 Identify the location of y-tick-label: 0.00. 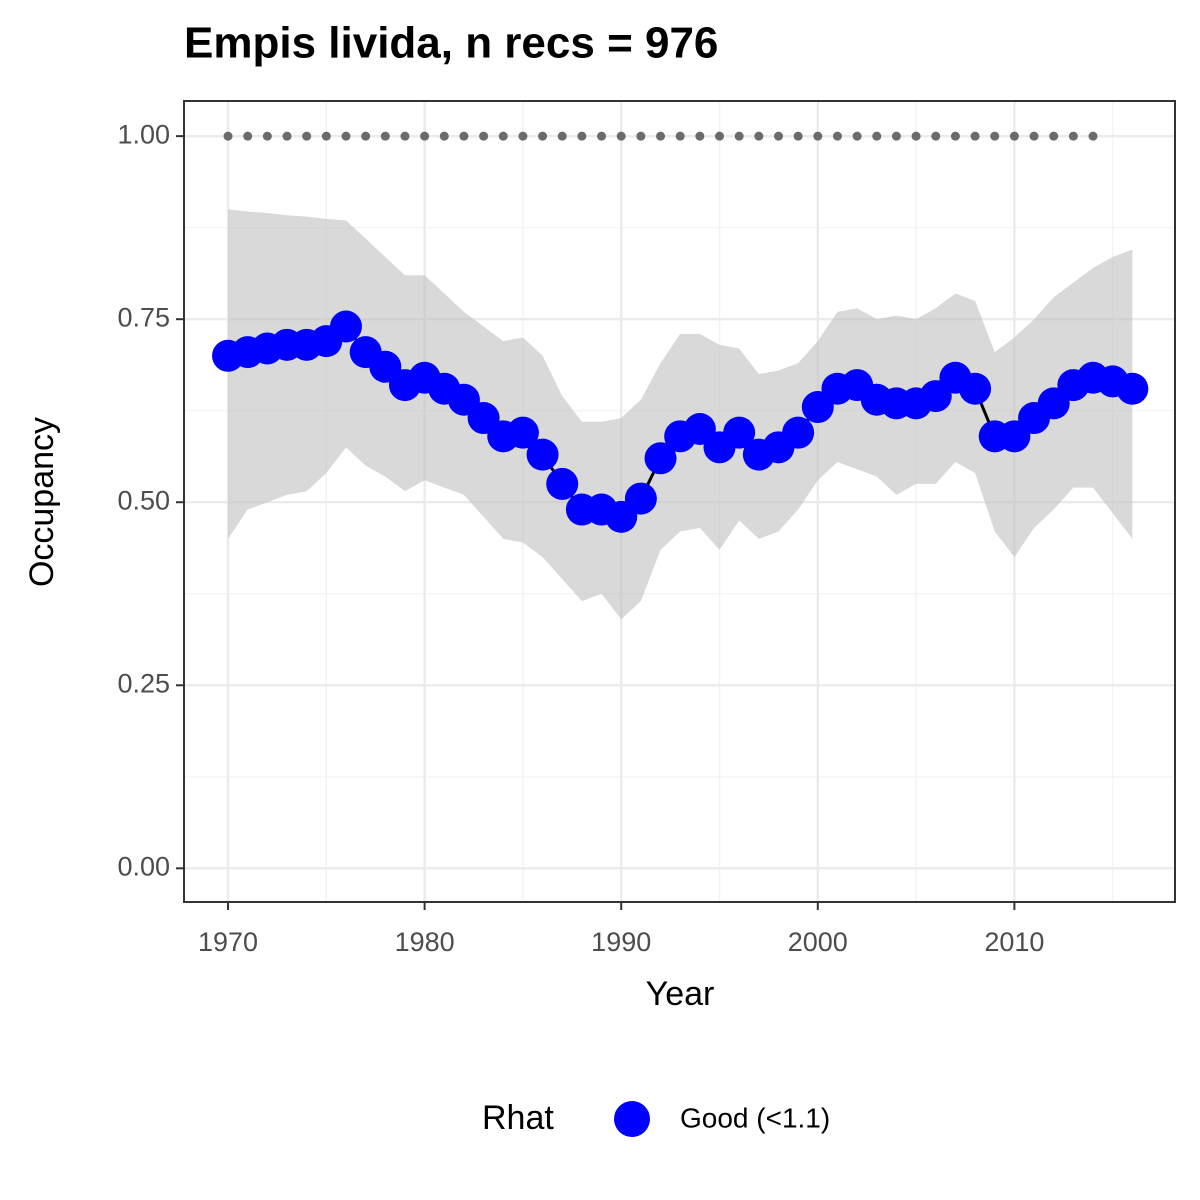
(143, 866).